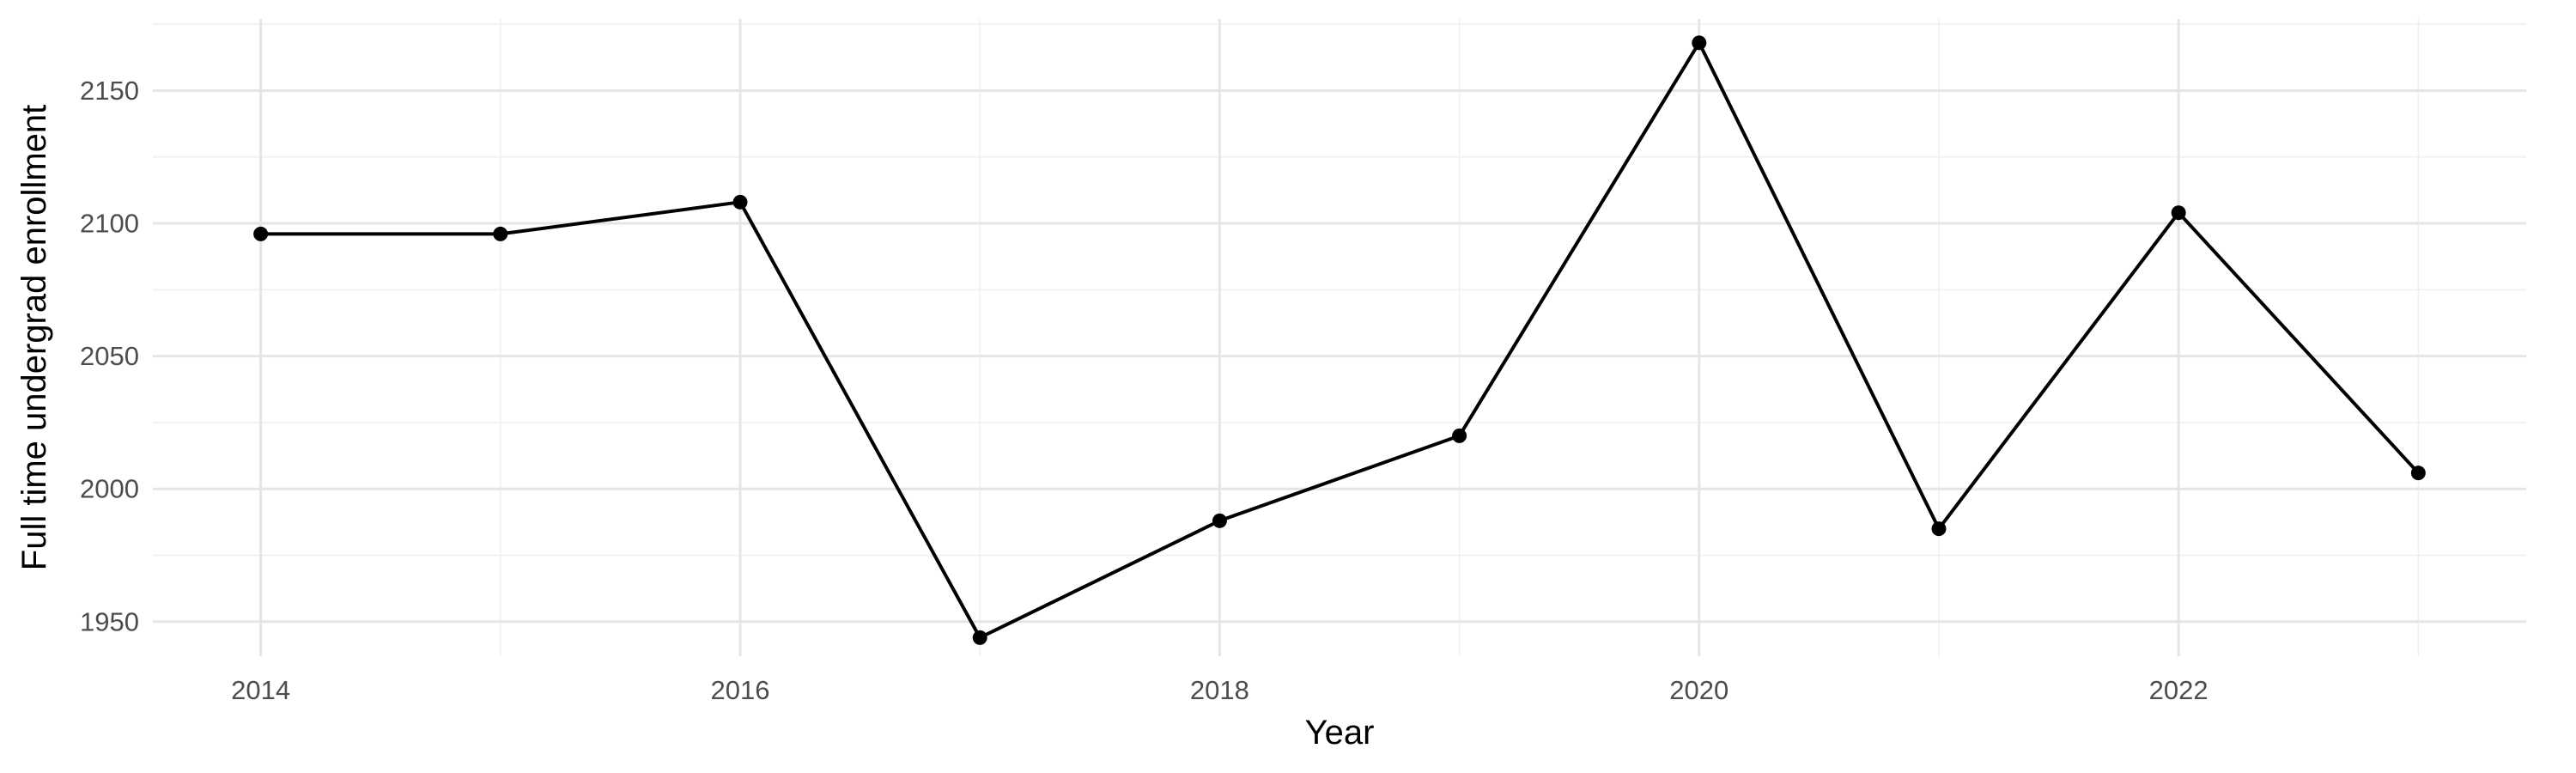 Image resolution: width=2576 pixels, height=773 pixels. I want to click on y-axis-ticks: 1950 2000 2050 2100 2150, so click(109, 356).